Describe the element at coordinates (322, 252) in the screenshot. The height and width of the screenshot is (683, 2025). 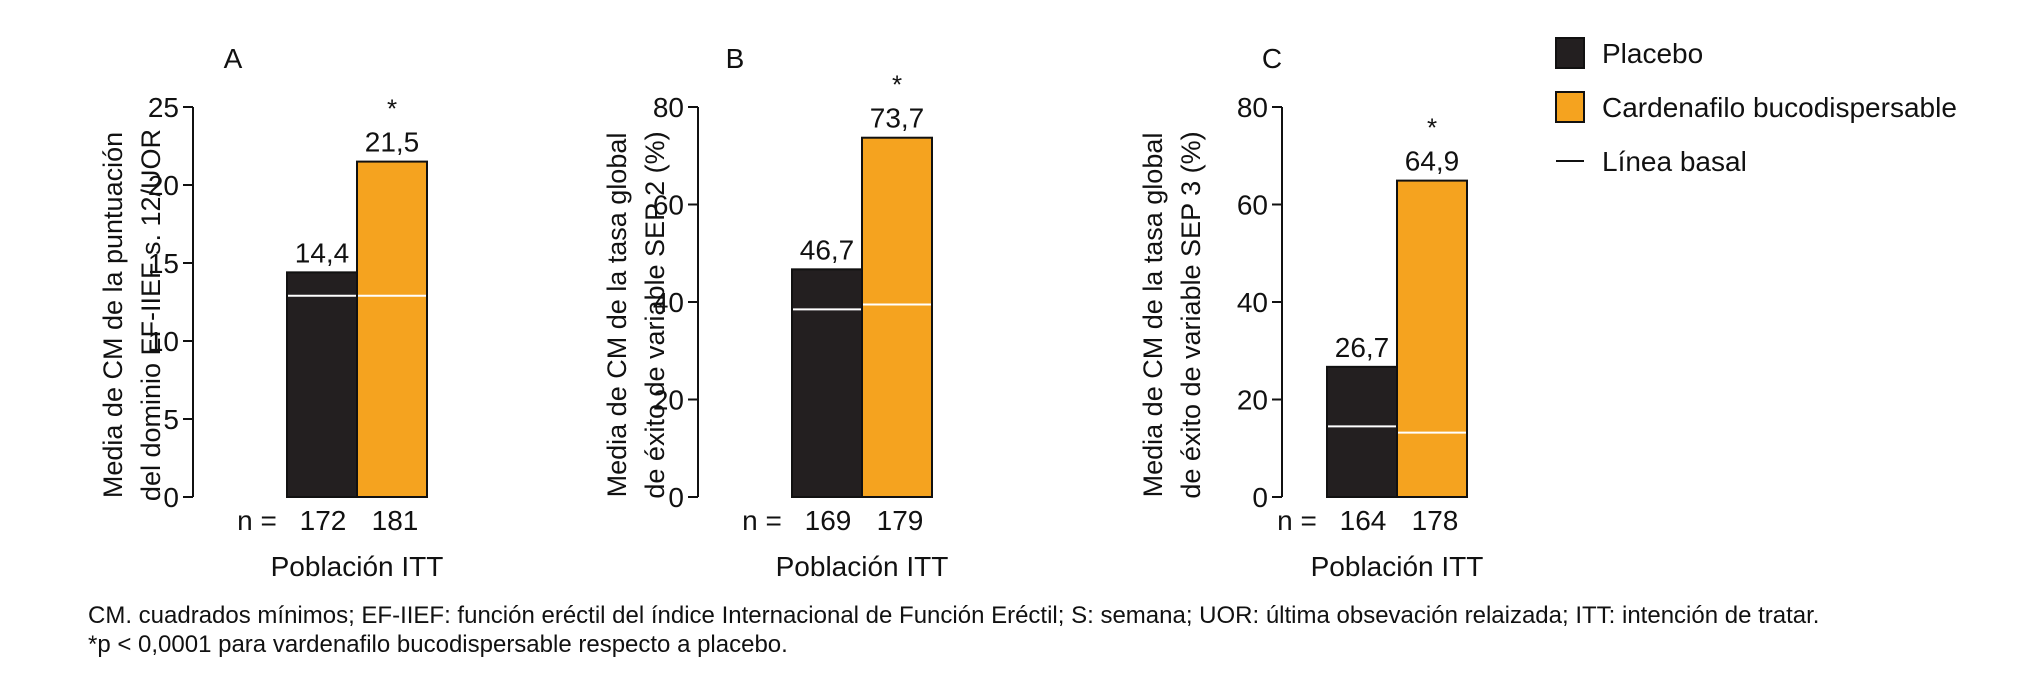
I see `bar-value-label: 14,4` at that location.